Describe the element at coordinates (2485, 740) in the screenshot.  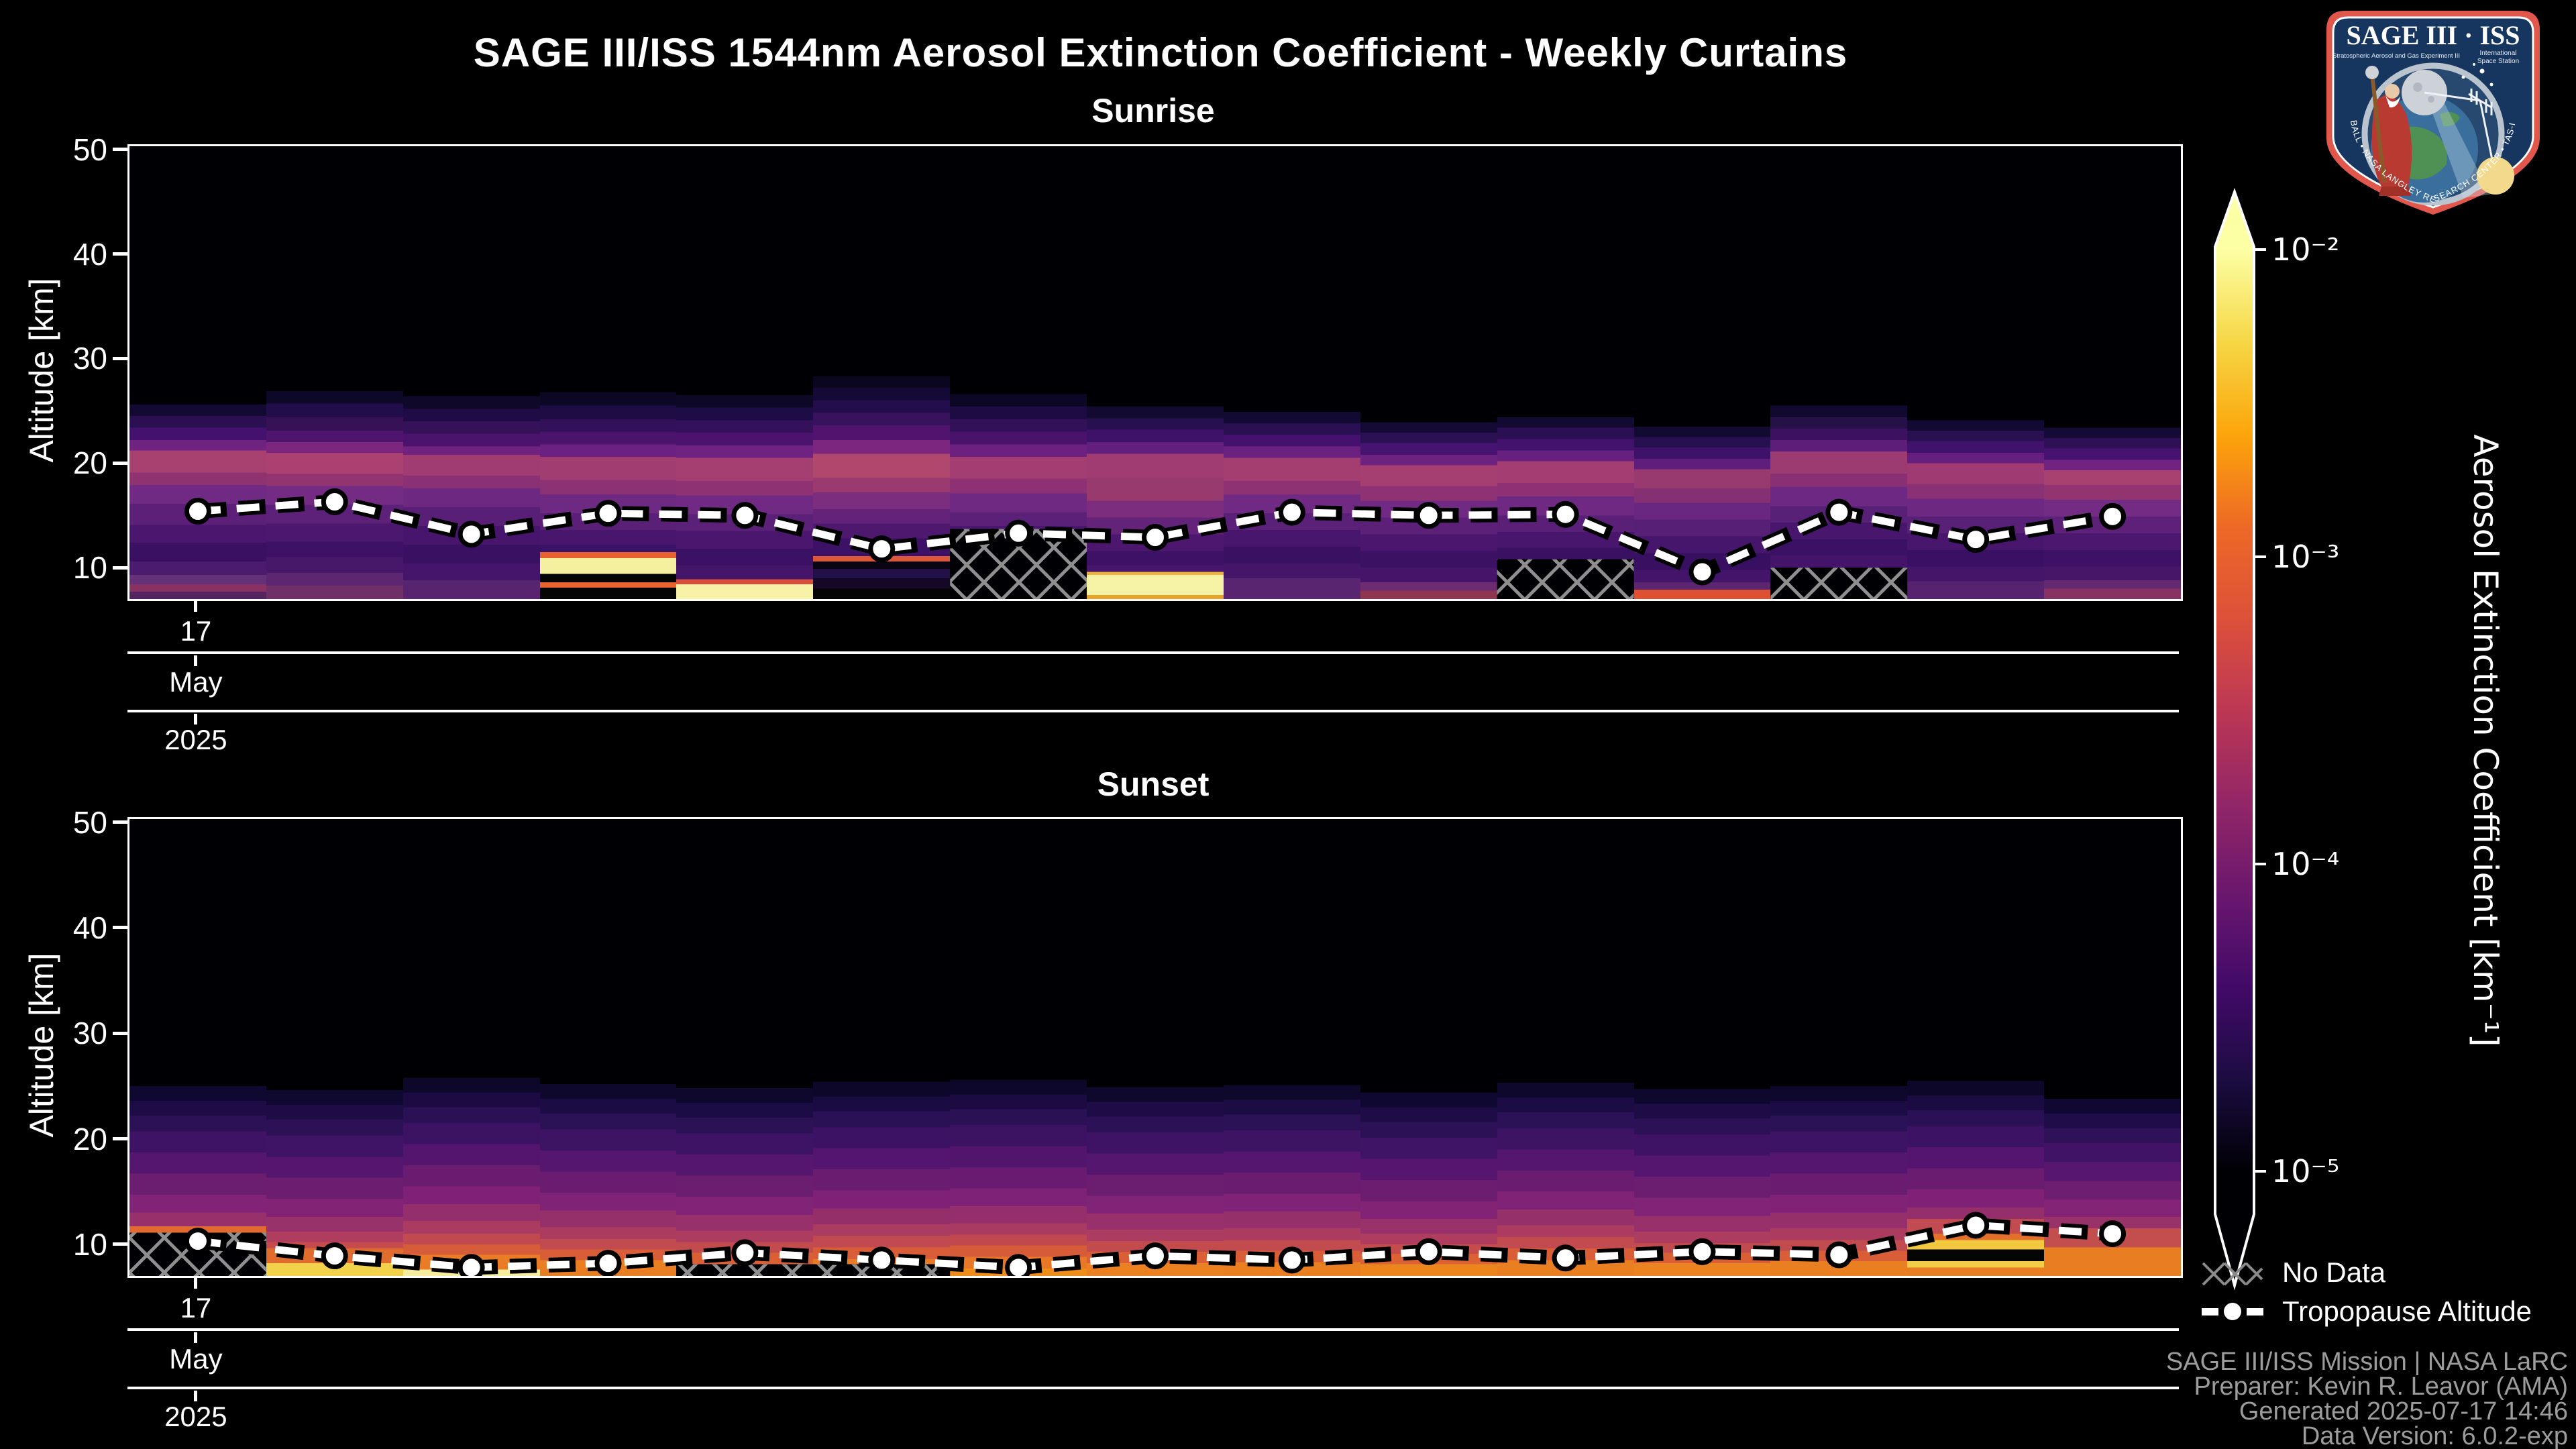
I see `colorbar-axis-label: Aerosol Extinction Coefficient [km⁻¹]` at that location.